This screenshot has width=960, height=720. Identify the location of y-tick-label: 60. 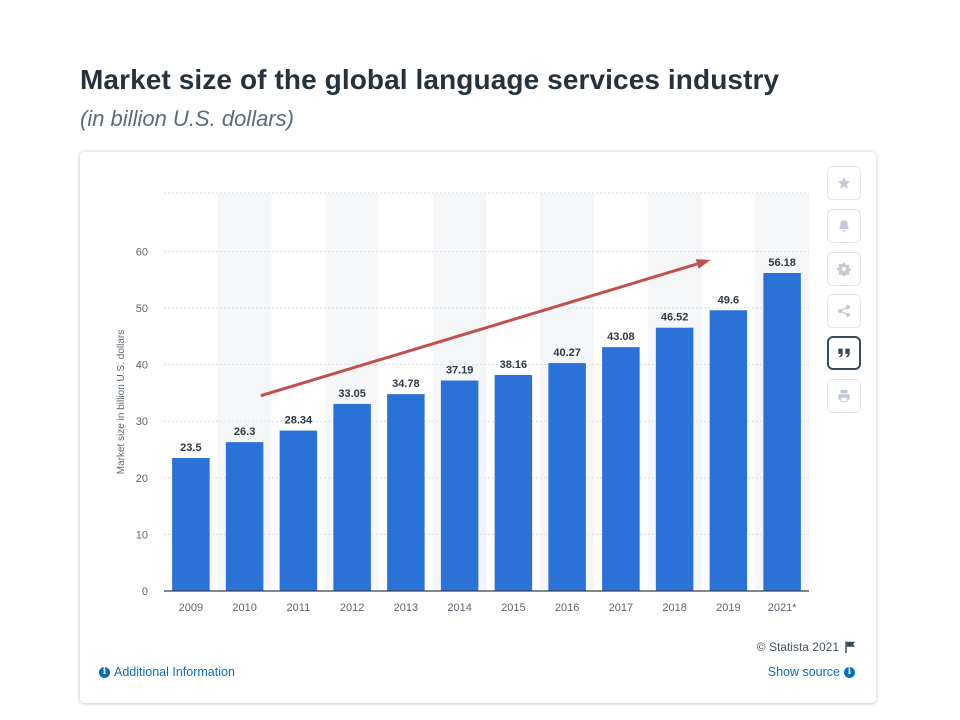
(142, 252).